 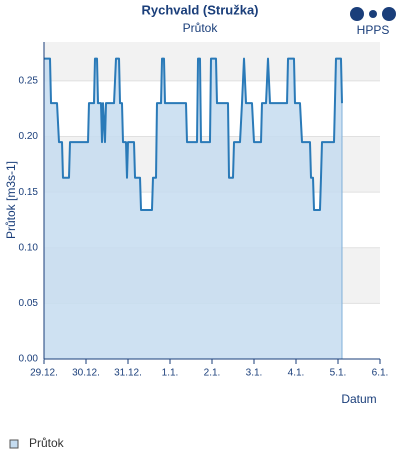 What do you see at coordinates (14, 444) in the screenshot?
I see `legend-swatch` at bounding box center [14, 444].